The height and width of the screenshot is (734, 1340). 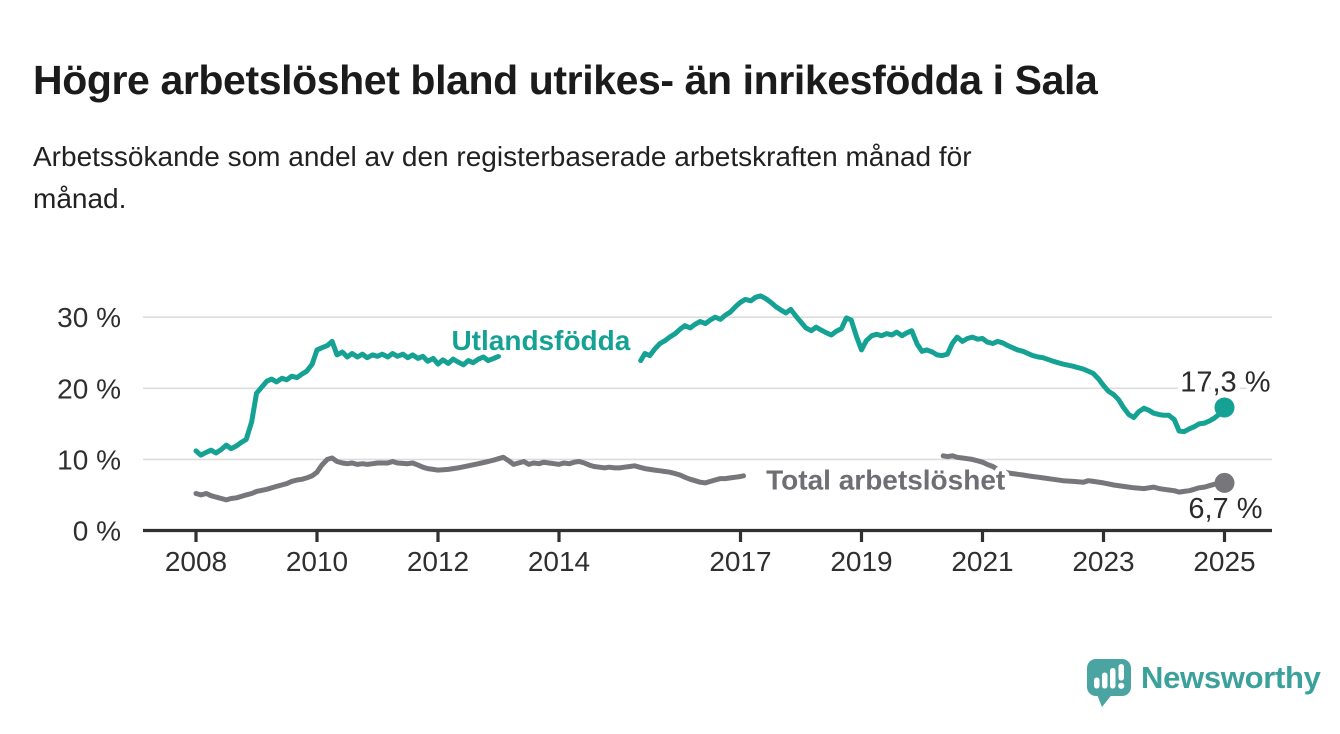 What do you see at coordinates (1224, 561) in the screenshot?
I see `x-tick-label: 2025` at bounding box center [1224, 561].